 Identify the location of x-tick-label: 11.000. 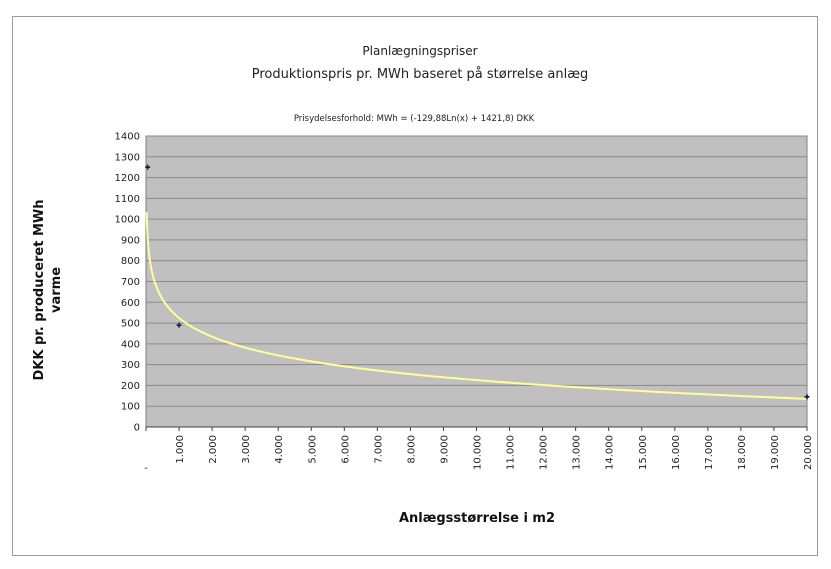
(511, 452).